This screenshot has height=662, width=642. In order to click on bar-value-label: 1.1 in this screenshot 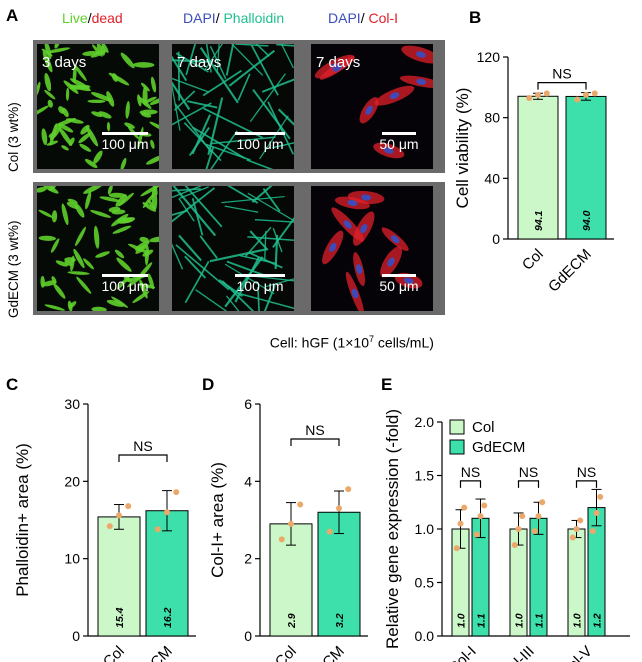, I will do `click(540, 620)`.